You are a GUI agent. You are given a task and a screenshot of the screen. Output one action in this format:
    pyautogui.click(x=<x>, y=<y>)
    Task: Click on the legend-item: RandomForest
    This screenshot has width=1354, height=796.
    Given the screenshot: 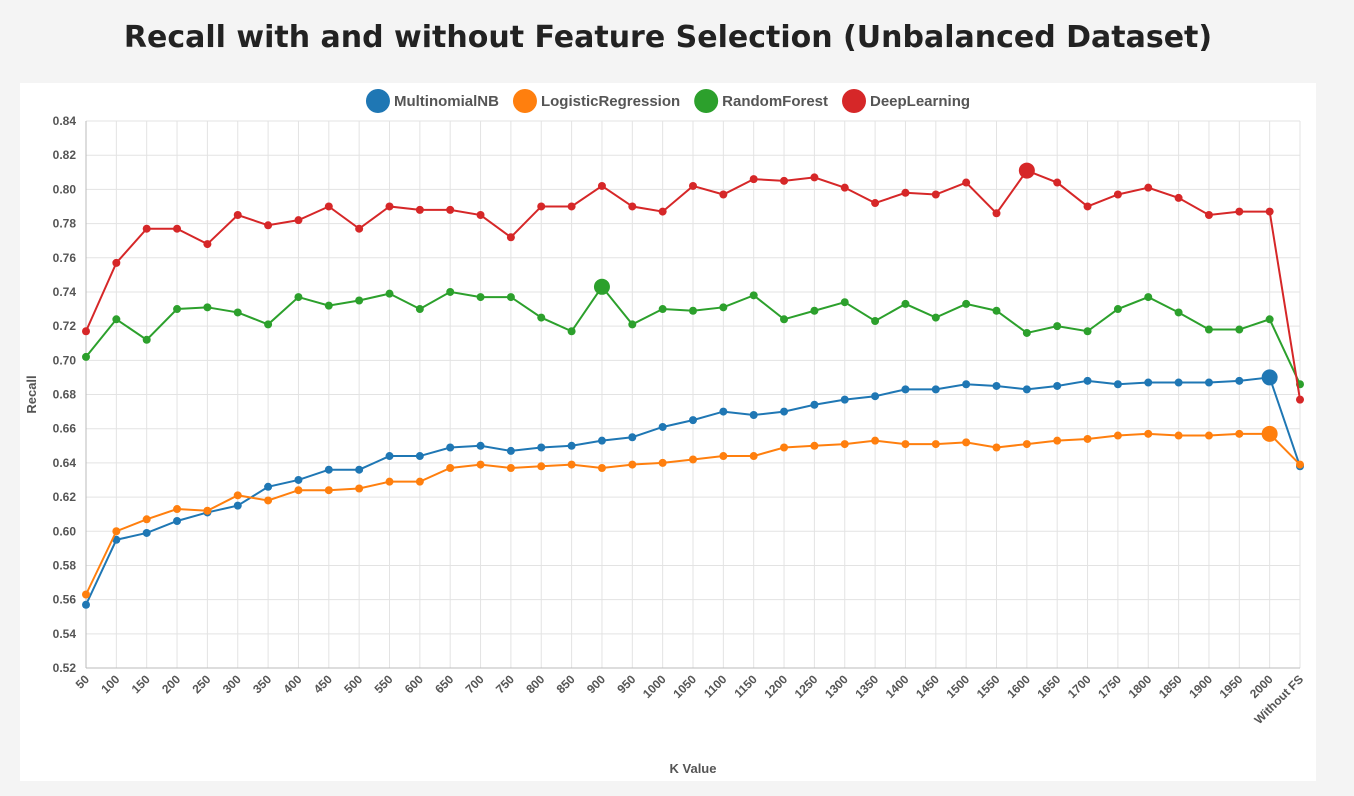 What is the action you would take?
    pyautogui.click(x=761, y=101)
    